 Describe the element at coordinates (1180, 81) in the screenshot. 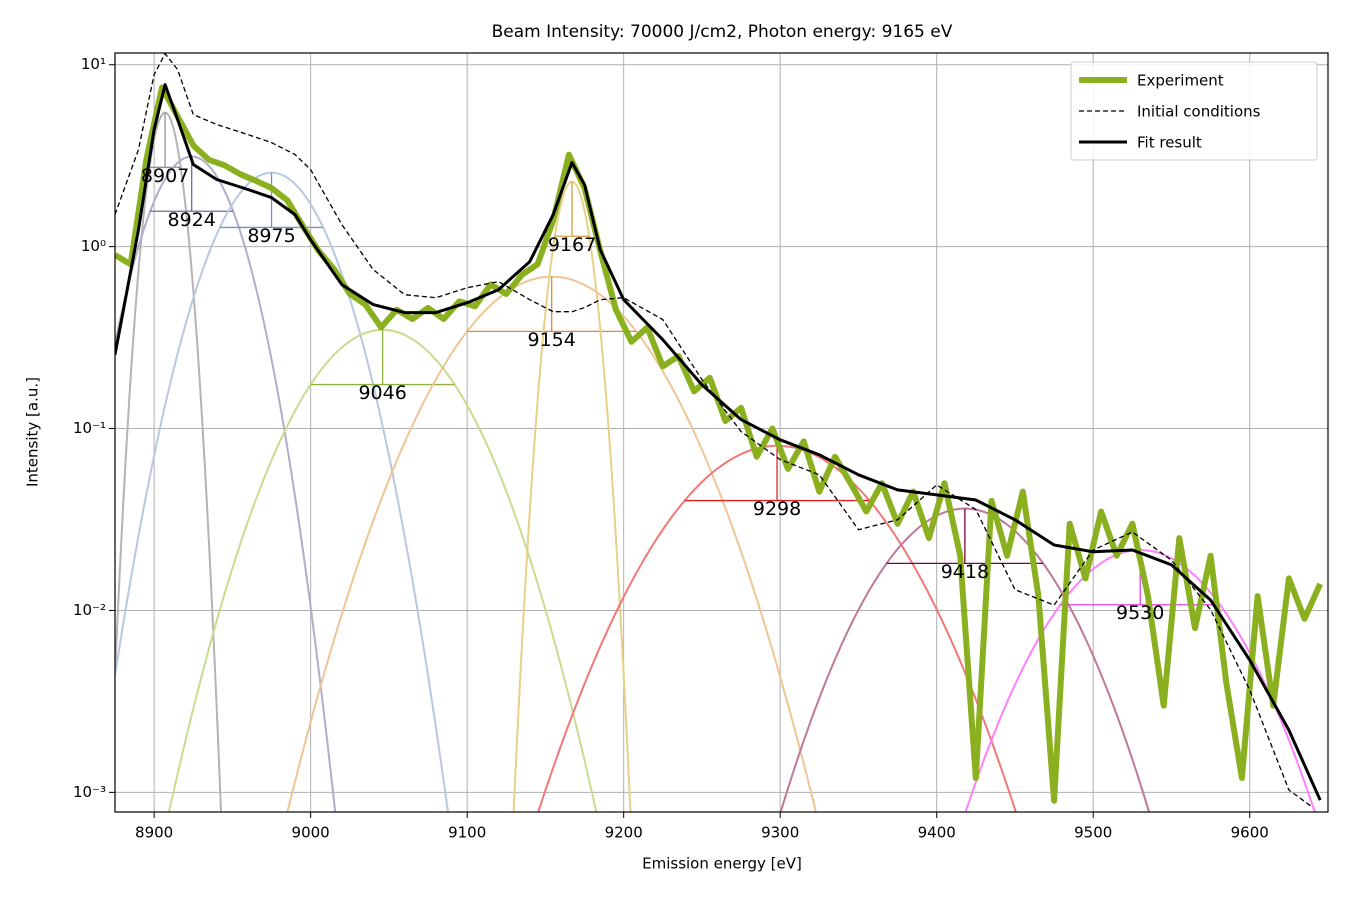

I see `legend-label: Experiment` at that location.